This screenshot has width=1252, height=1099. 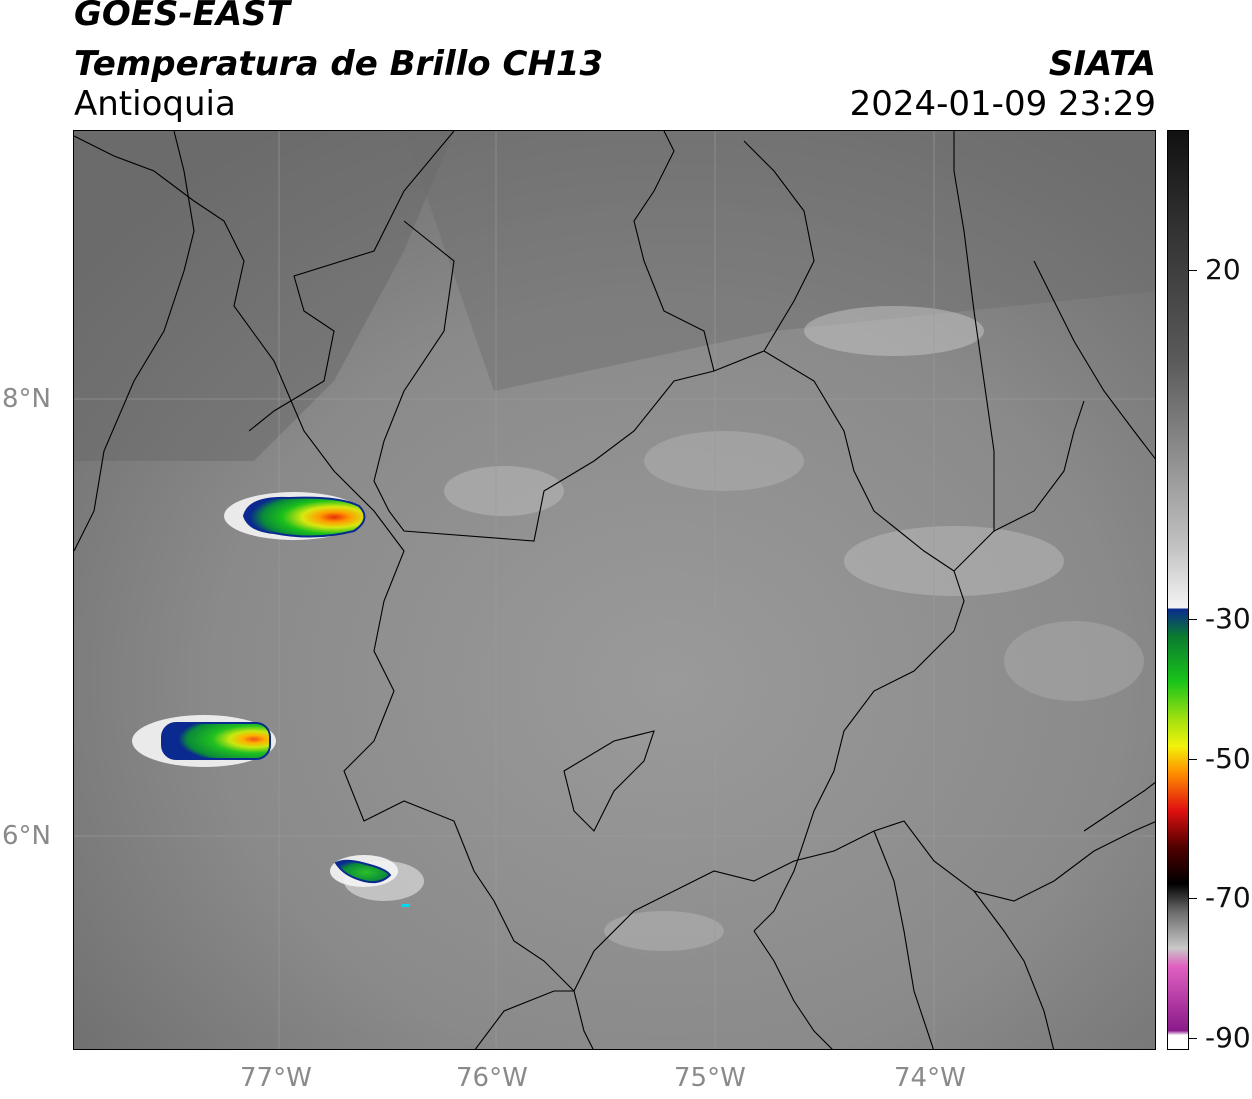 I want to click on tolima-boundary, so click(x=1014, y=969).